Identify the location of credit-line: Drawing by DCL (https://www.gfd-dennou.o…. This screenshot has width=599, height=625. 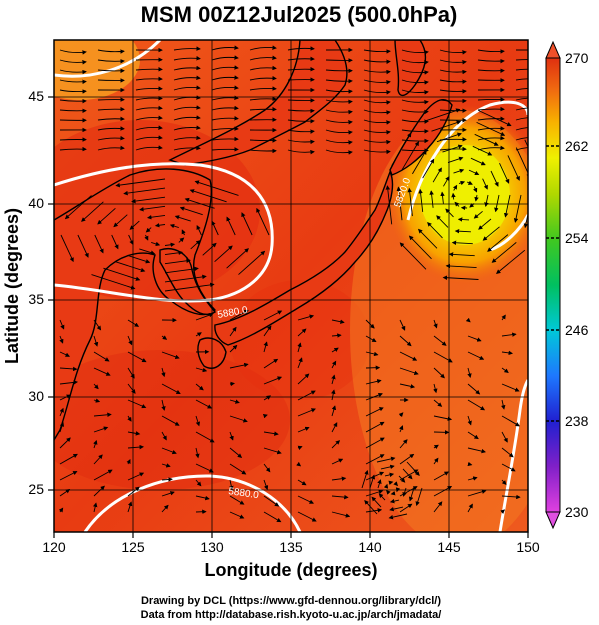
(291, 601).